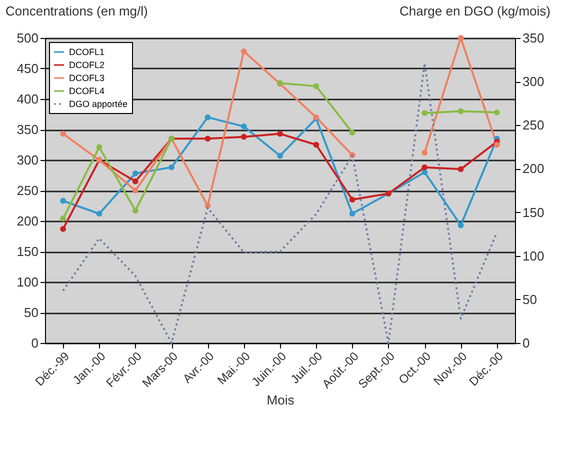  Describe the element at coordinates (77, 11) in the screenshot. I see `y-axis-title: Concentrations (en mg/l)` at that location.